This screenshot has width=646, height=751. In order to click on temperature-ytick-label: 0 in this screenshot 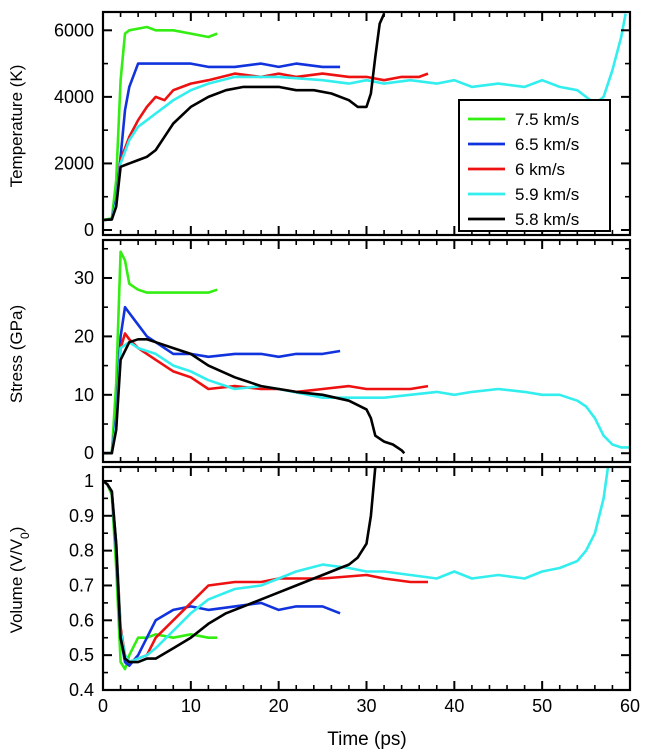, I will do `click(89, 230)`.